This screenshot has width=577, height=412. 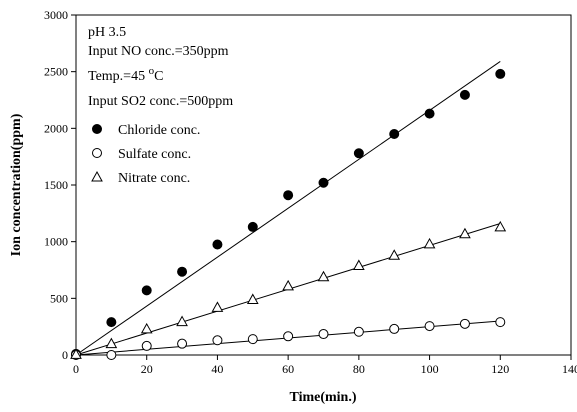 What do you see at coordinates (56, 185) in the screenshot?
I see `y-tick-label: 1500` at bounding box center [56, 185].